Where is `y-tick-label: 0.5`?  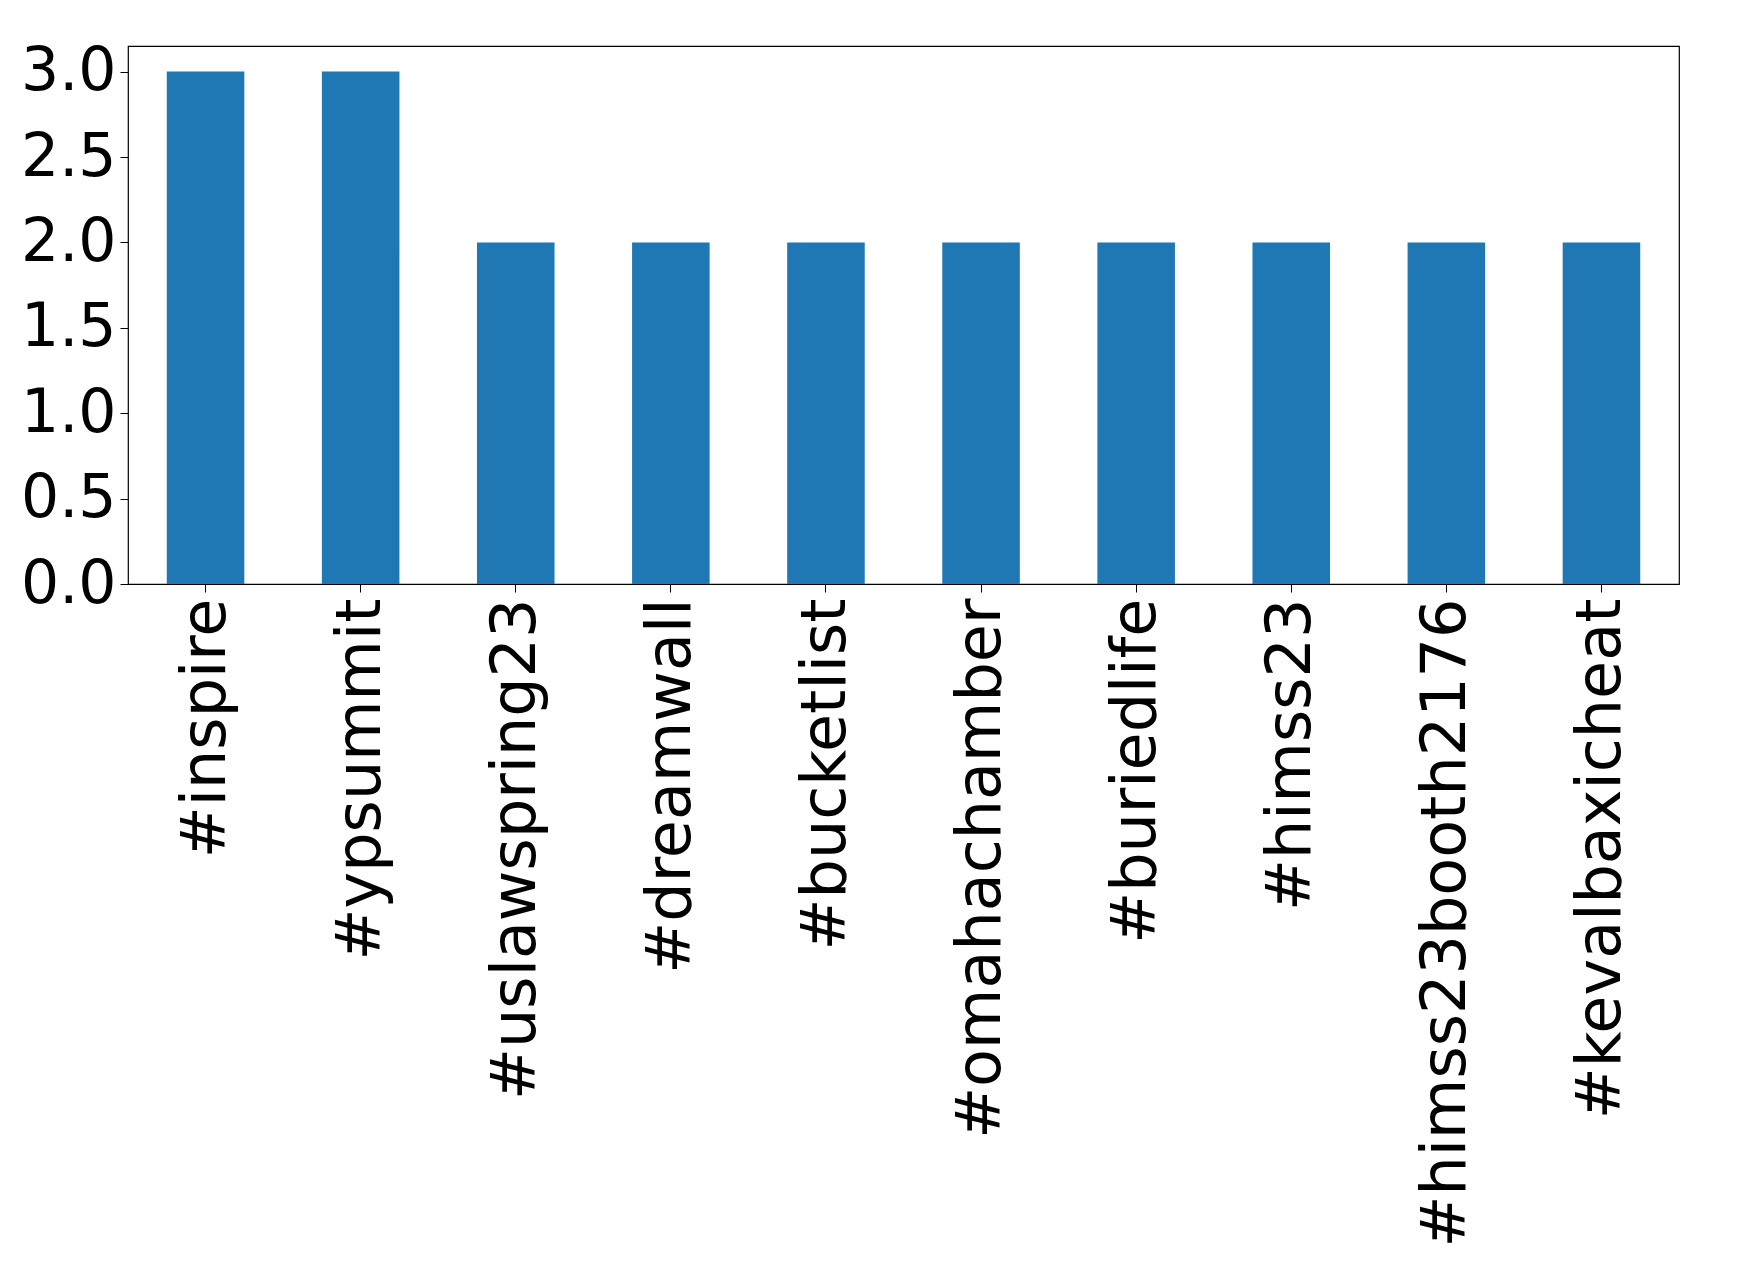 y-tick-label: 0.5 is located at coordinates (69, 496).